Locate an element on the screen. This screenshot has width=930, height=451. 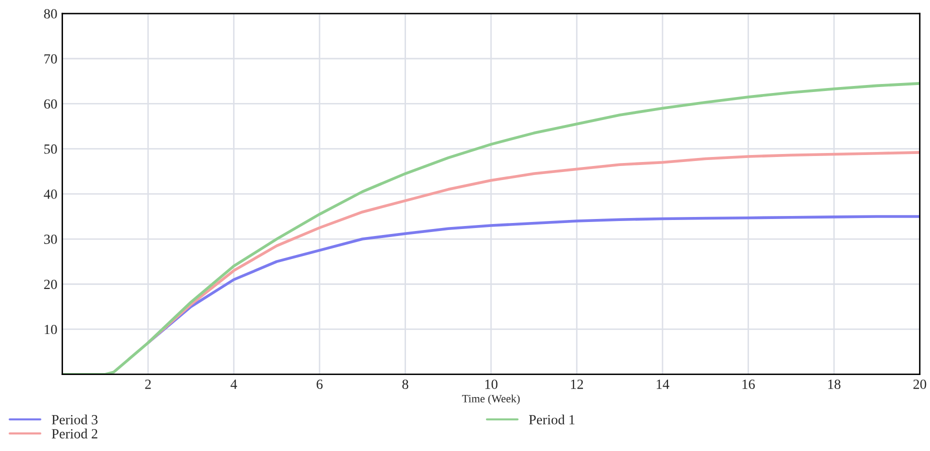
x-tick-label: 8 is located at coordinates (405, 384).